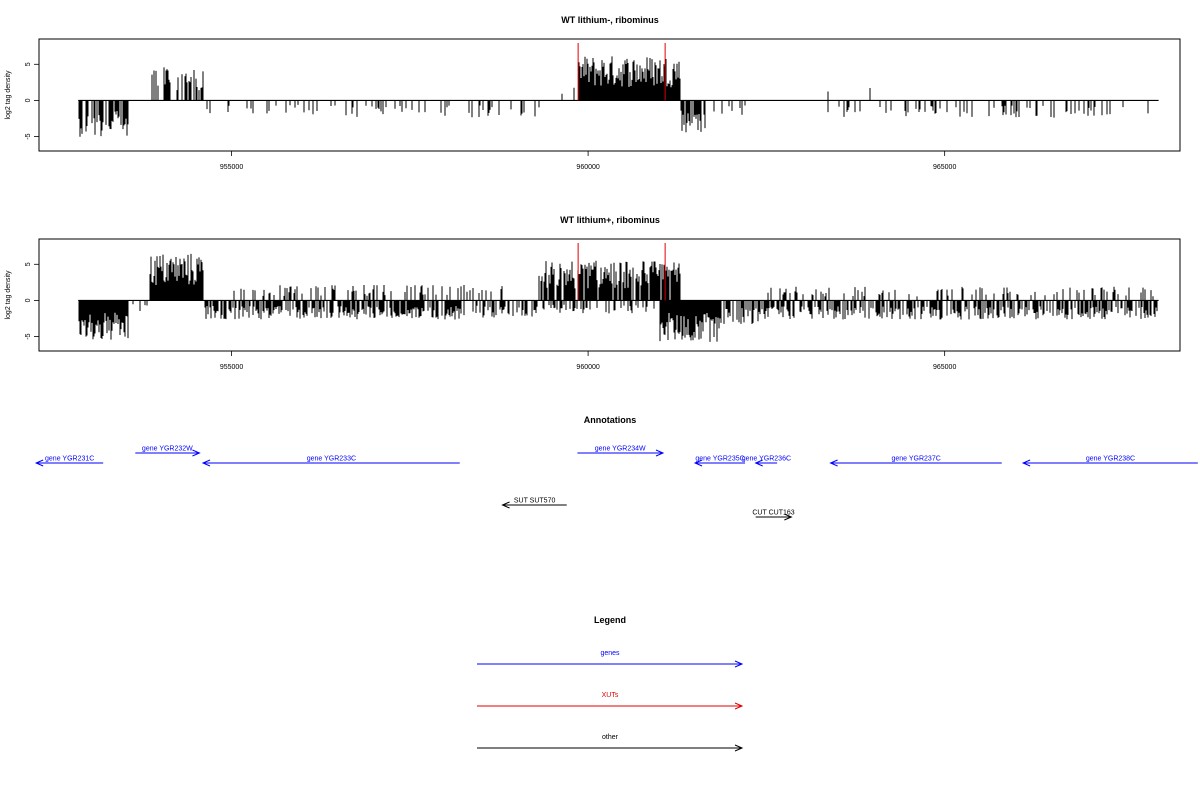 The height and width of the screenshot is (800, 1200). I want to click on legend-label: XUTs, so click(610, 695).